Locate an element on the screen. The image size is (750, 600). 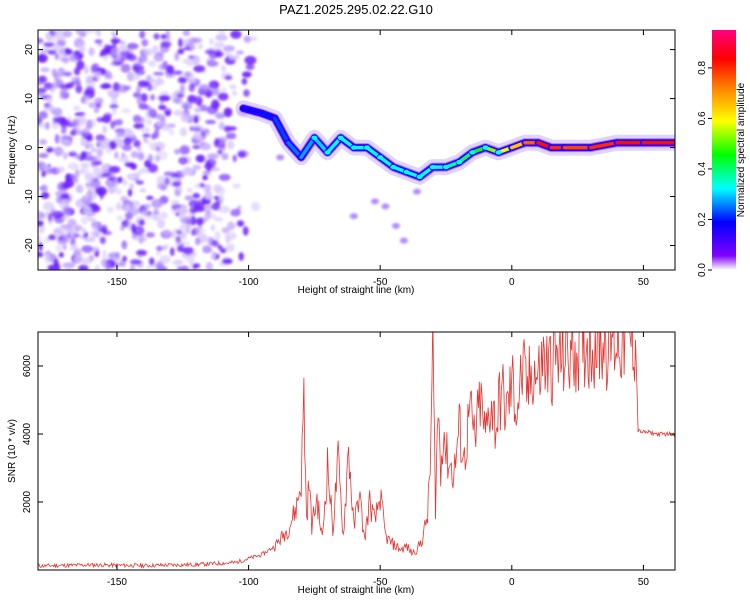
snr-x-axis-label: Height of straight line (km) is located at coordinates (356, 590).